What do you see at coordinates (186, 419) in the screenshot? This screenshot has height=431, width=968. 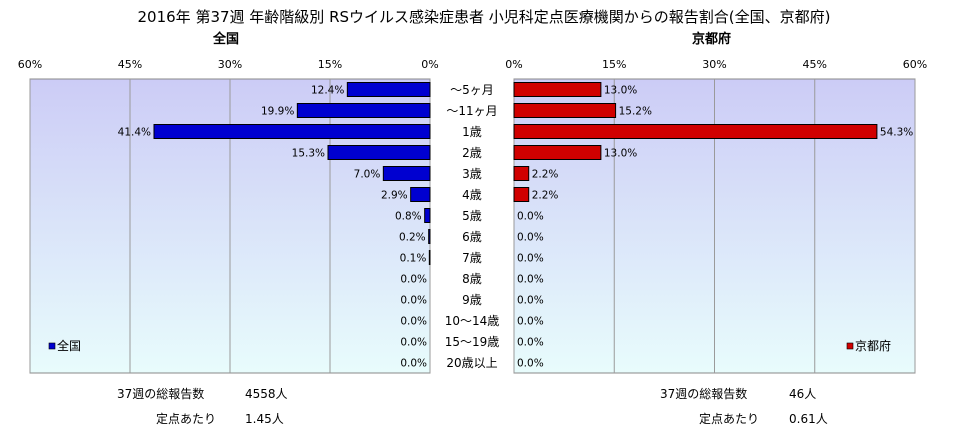 I see `left-per-site-label: 定点あたり` at bounding box center [186, 419].